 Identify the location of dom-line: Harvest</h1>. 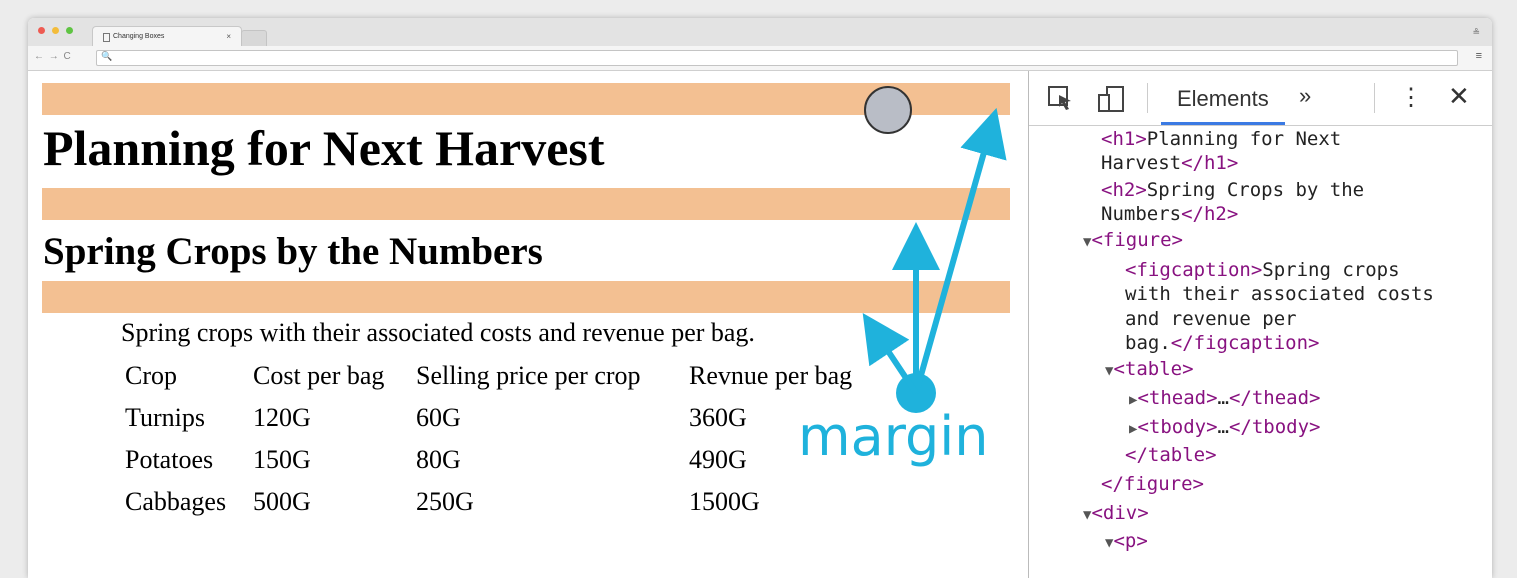
(1170, 163).